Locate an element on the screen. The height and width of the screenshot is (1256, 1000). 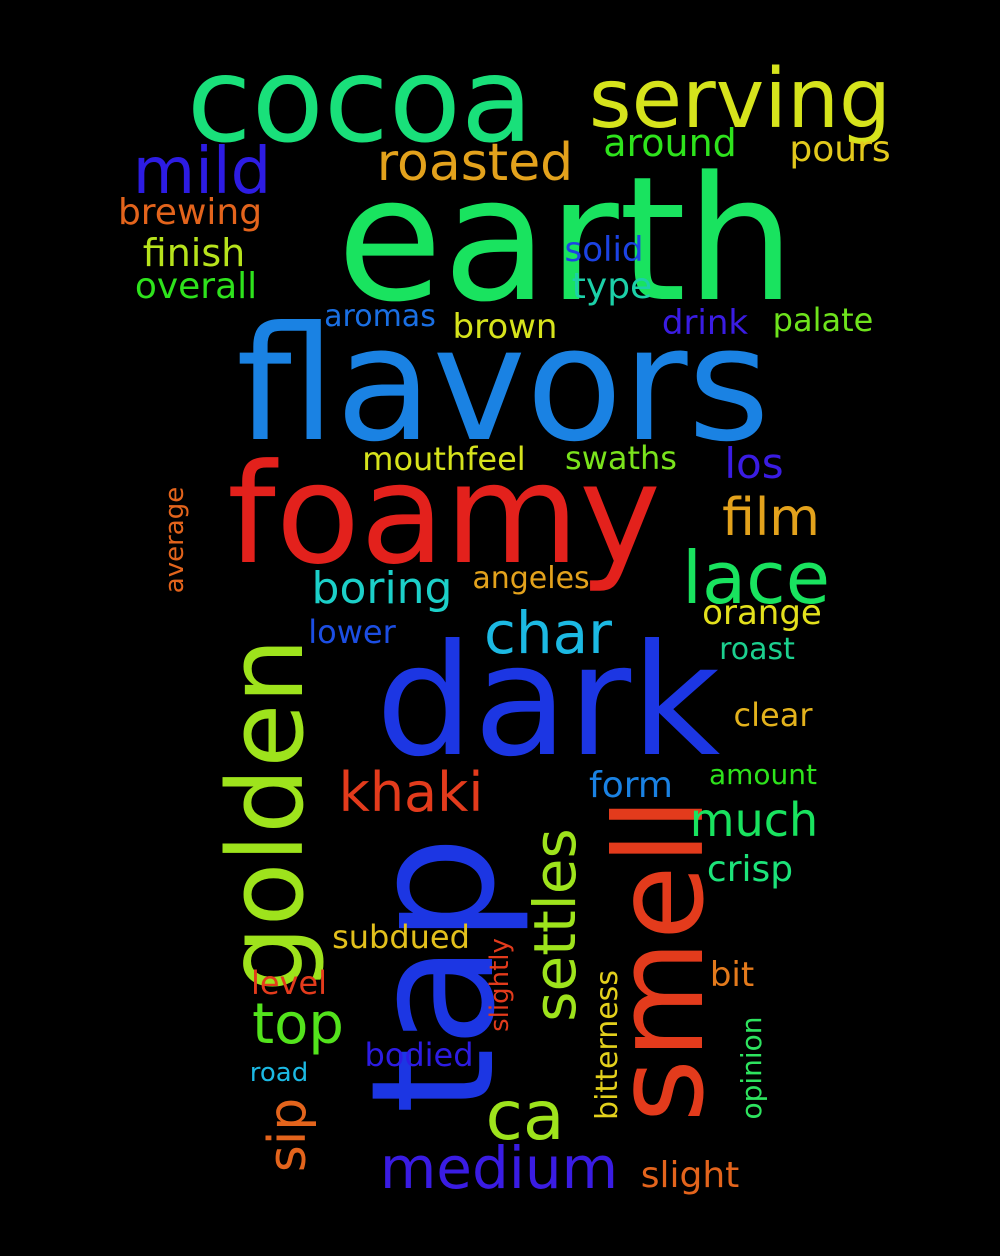
word-serving: serving is located at coordinates (740, 99).